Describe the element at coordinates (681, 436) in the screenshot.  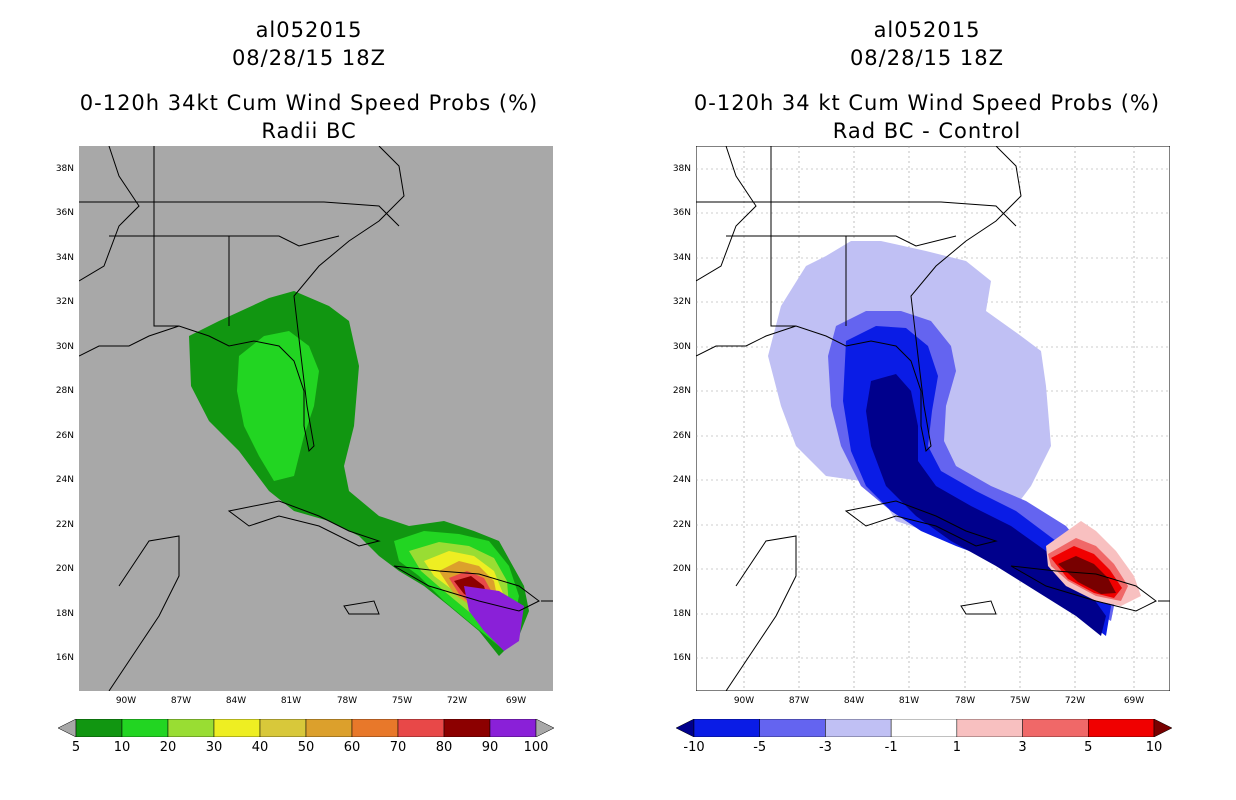
I see `right-lat-26n: 26N` at that location.